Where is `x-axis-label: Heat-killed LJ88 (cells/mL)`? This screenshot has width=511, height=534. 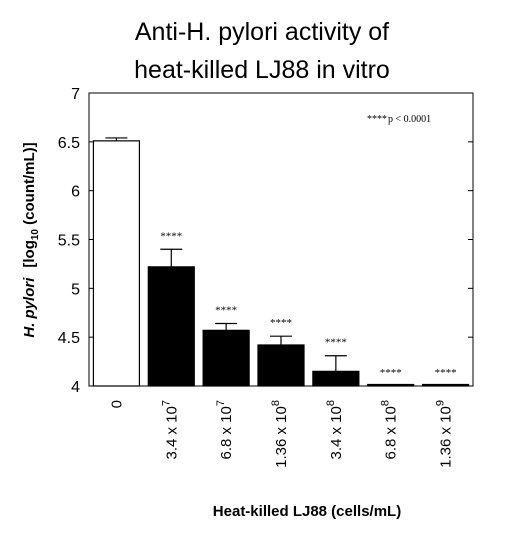
x-axis-label: Heat-killed LJ88 (cells/mL) is located at coordinates (307, 511).